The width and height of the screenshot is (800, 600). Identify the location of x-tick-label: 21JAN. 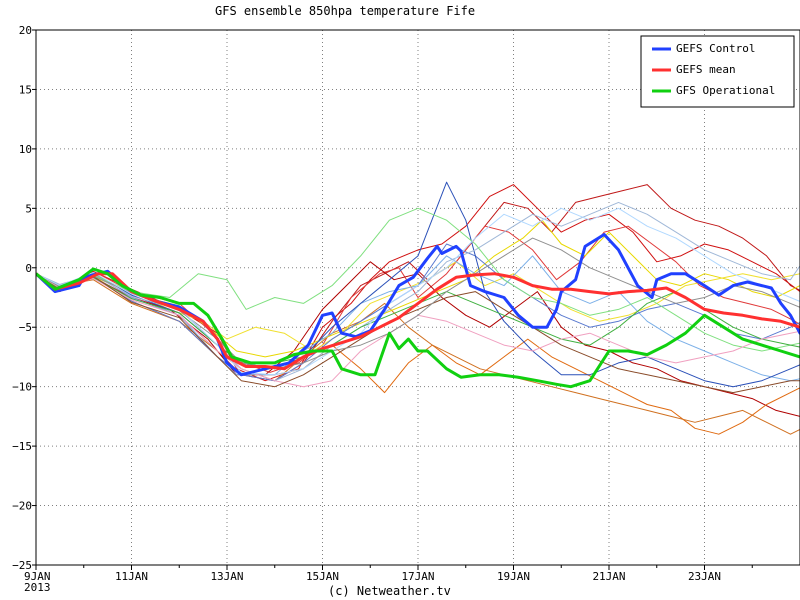
(608, 576).